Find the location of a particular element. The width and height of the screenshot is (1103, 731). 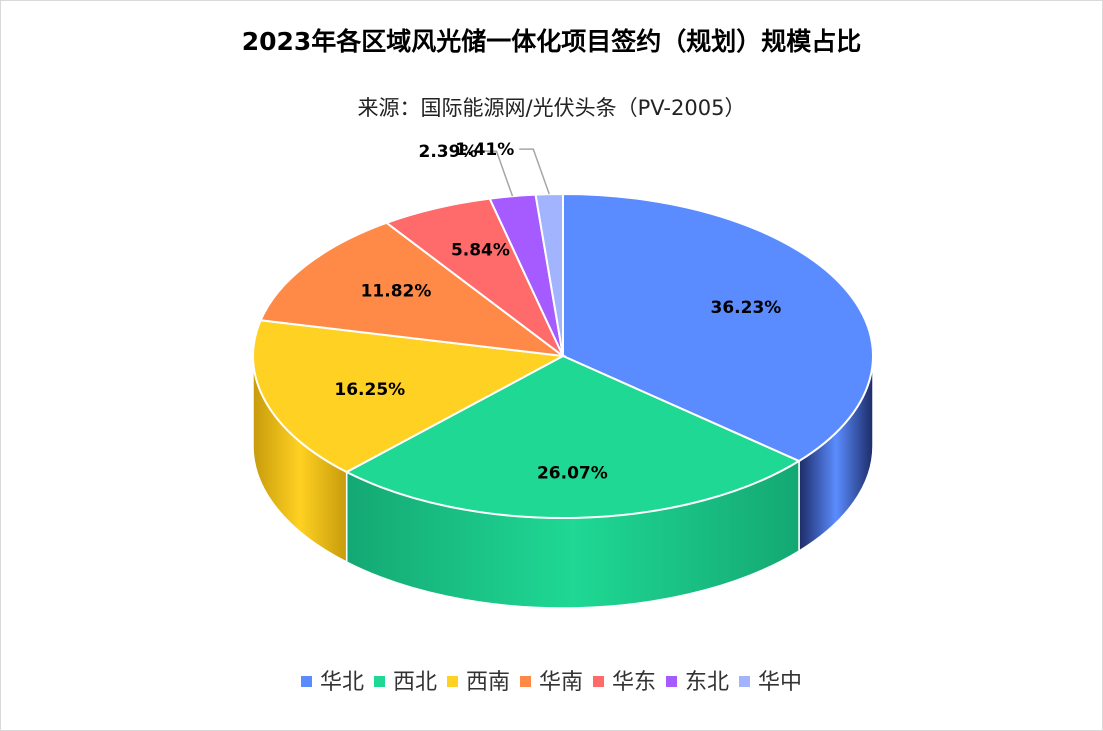

pie-slice-华南 is located at coordinates (413, 289).